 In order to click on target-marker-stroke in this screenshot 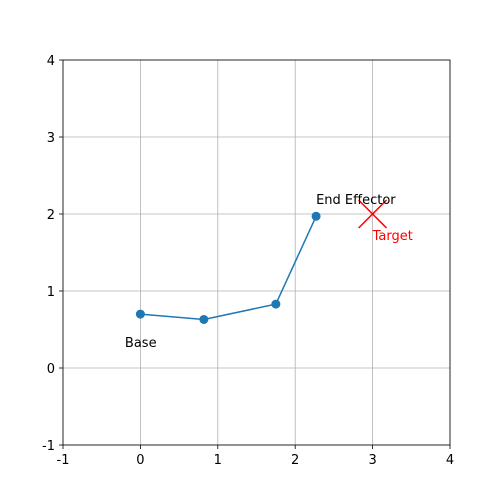, I will do `click(373, 214)`.